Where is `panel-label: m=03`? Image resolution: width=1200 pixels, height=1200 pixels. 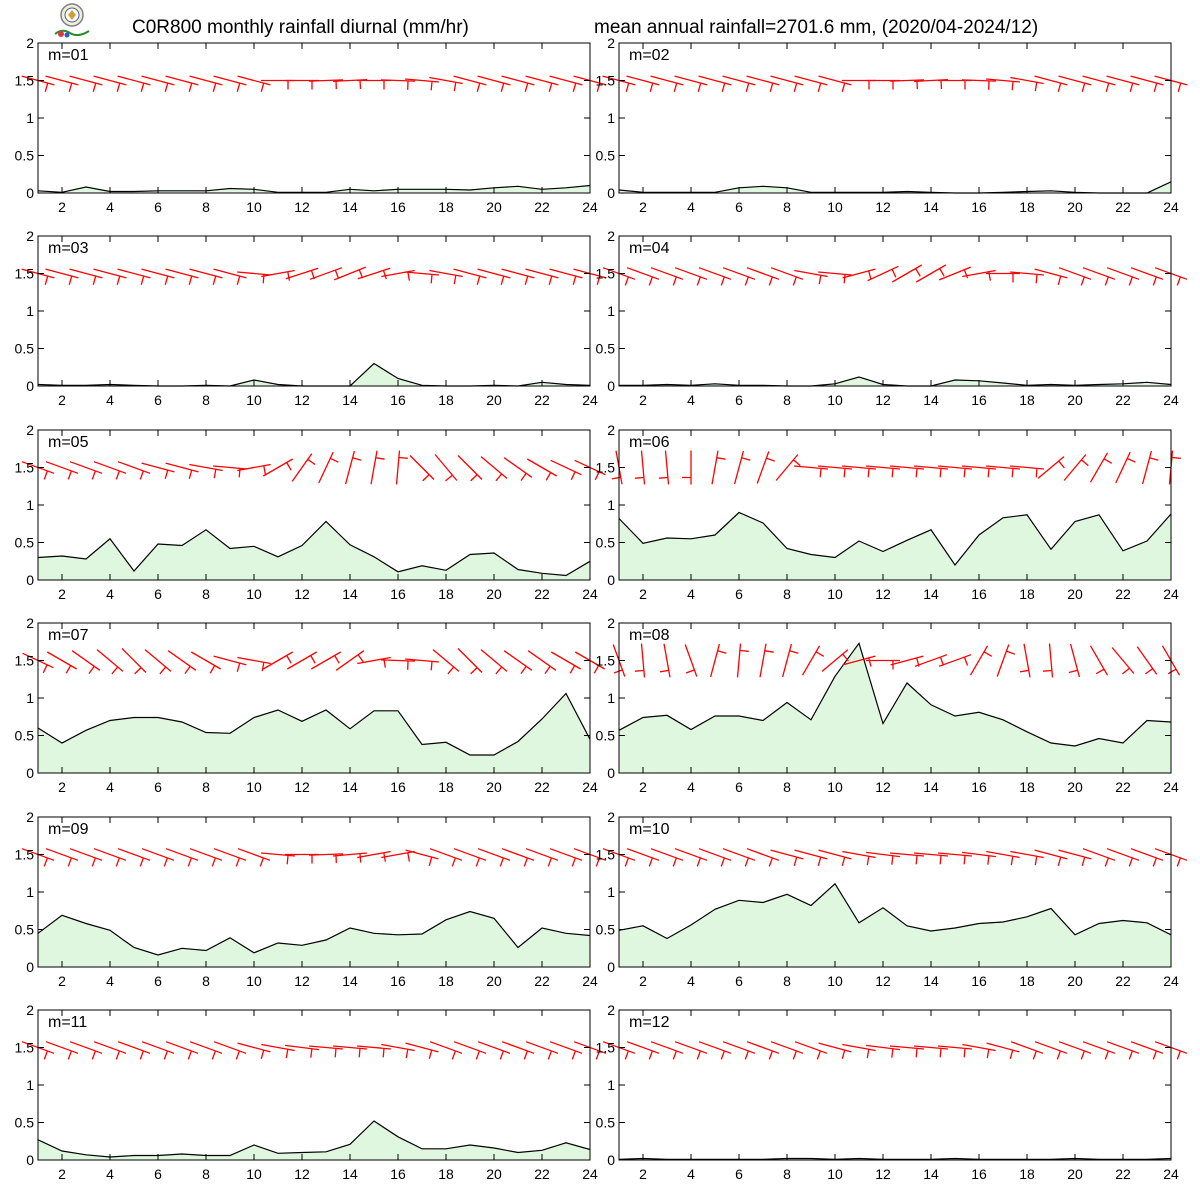
panel-label: m=03 is located at coordinates (68, 248).